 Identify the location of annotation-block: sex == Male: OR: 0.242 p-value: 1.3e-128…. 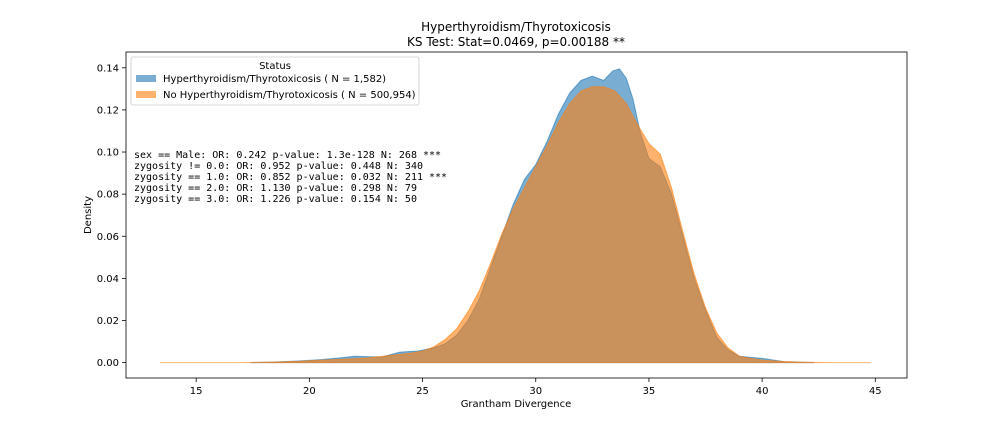
(290, 177).